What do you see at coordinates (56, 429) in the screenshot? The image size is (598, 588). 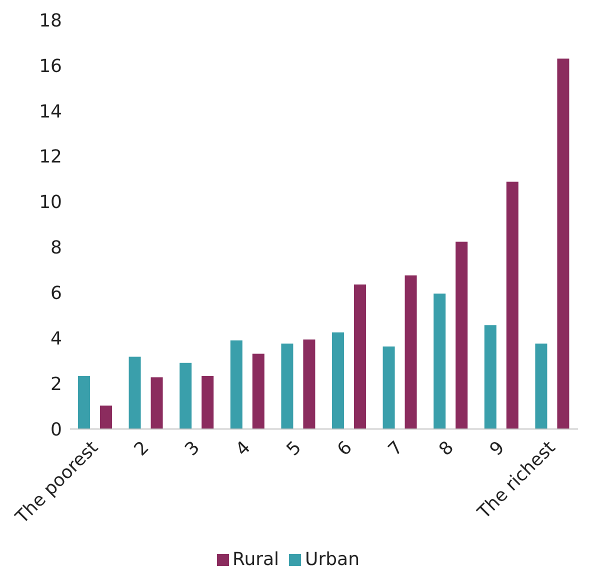 I see `y-tick-label: 0` at bounding box center [56, 429].